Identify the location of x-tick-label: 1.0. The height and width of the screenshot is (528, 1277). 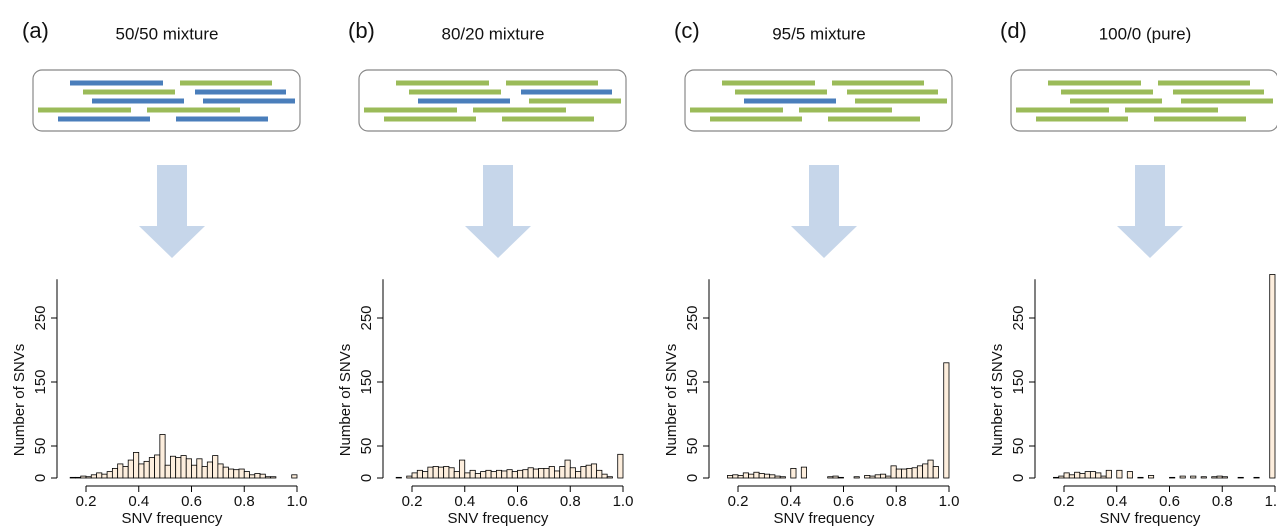
(623, 501).